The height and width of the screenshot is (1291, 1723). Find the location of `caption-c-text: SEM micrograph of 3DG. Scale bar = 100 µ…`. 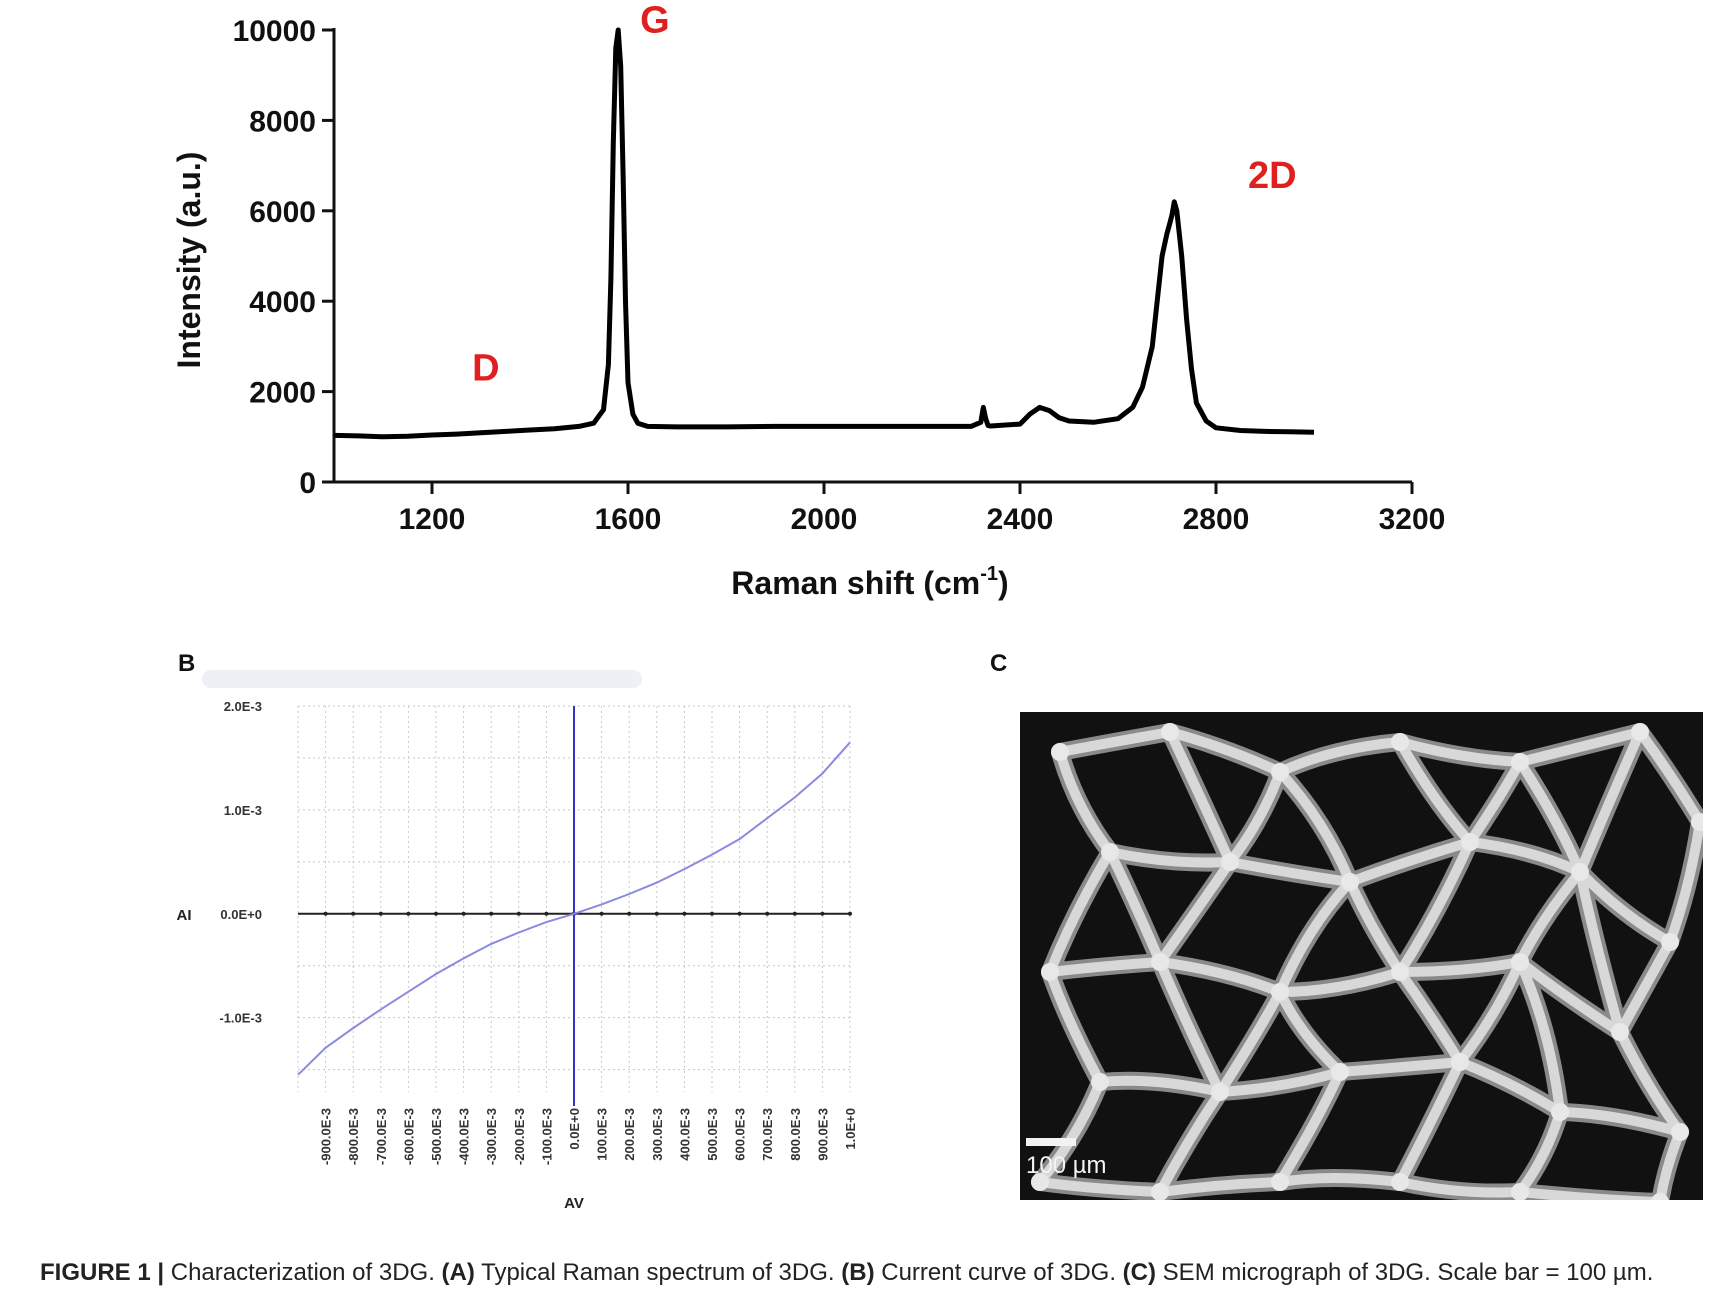

caption-c-text: SEM micrograph of 3DG. Scale bar = 100 µ… is located at coordinates (1408, 1272).